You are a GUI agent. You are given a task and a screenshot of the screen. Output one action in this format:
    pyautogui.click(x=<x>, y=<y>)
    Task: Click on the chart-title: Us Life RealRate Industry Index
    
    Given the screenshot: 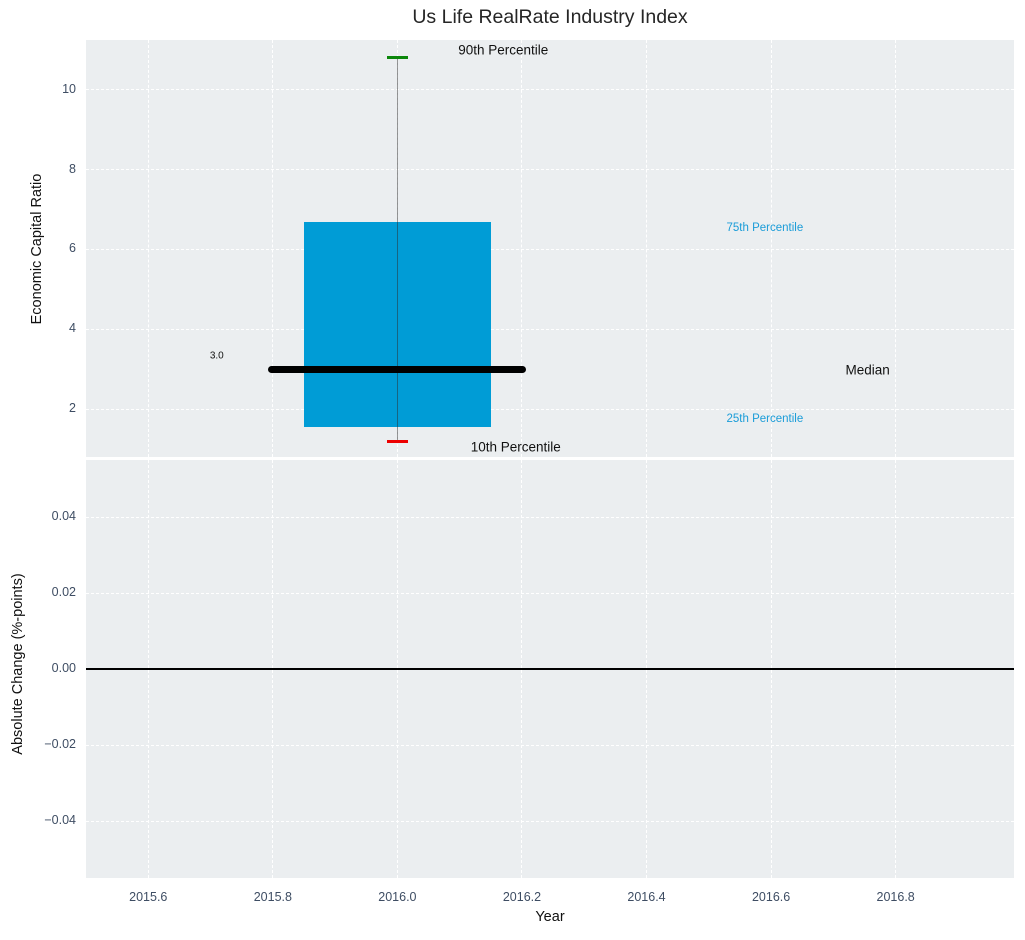 What is the action you would take?
    pyautogui.click(x=550, y=17)
    